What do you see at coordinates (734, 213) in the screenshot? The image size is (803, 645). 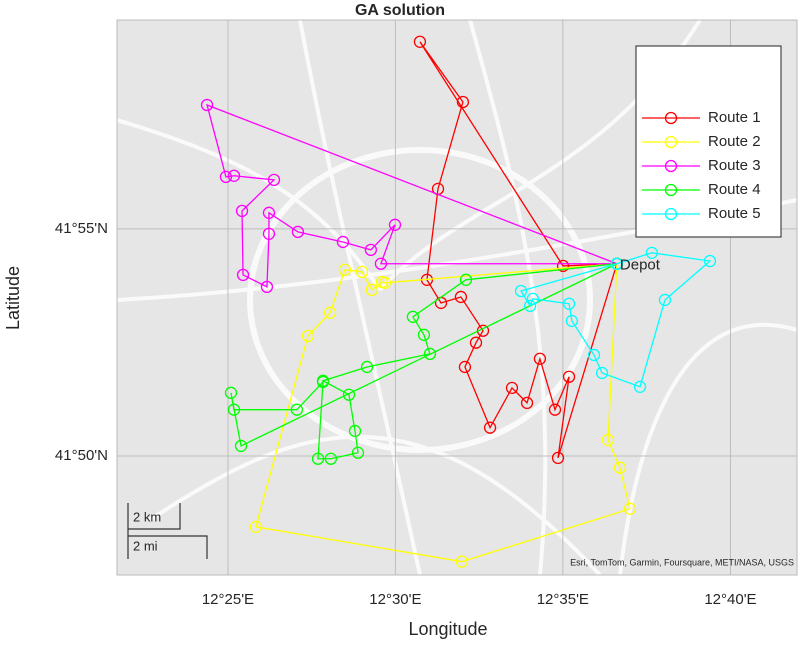 I see `legend-label: Route 5` at bounding box center [734, 213].